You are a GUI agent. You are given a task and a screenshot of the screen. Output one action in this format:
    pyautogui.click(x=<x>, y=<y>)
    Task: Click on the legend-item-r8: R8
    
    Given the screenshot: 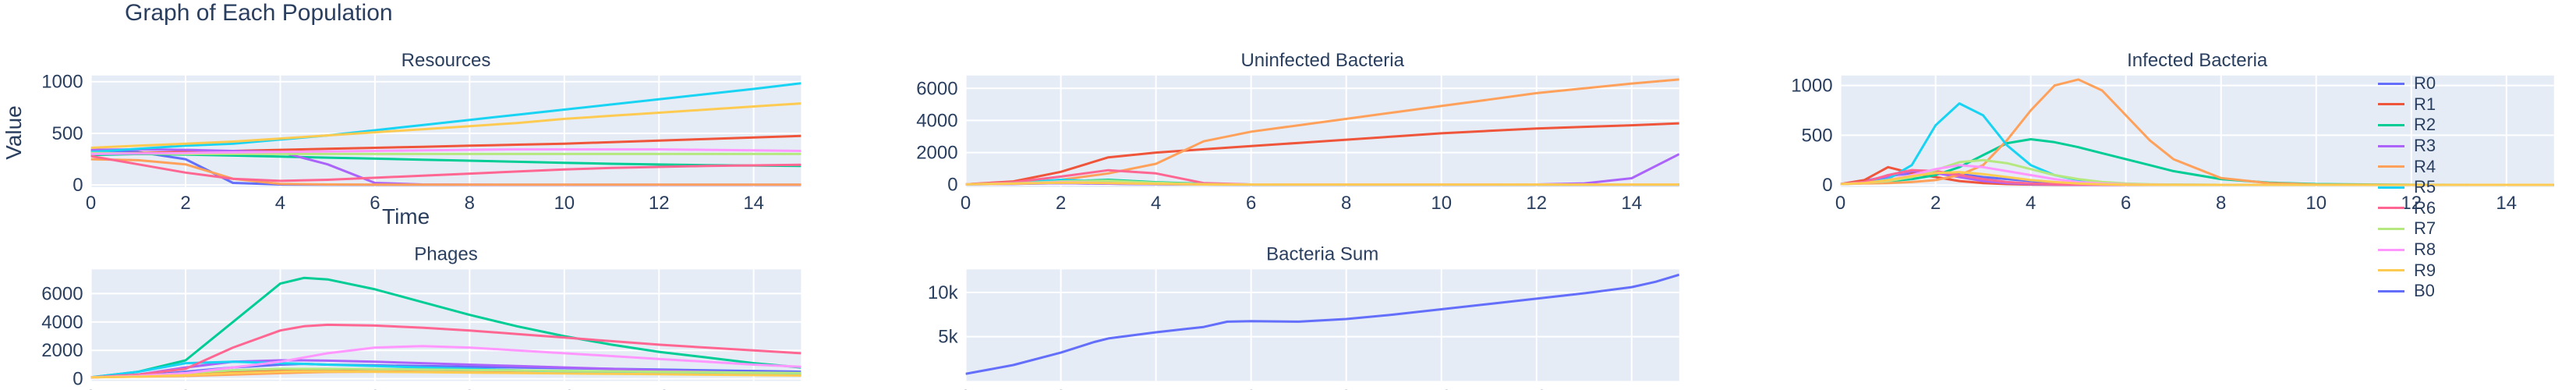 What is the action you would take?
    pyautogui.click(x=2407, y=250)
    